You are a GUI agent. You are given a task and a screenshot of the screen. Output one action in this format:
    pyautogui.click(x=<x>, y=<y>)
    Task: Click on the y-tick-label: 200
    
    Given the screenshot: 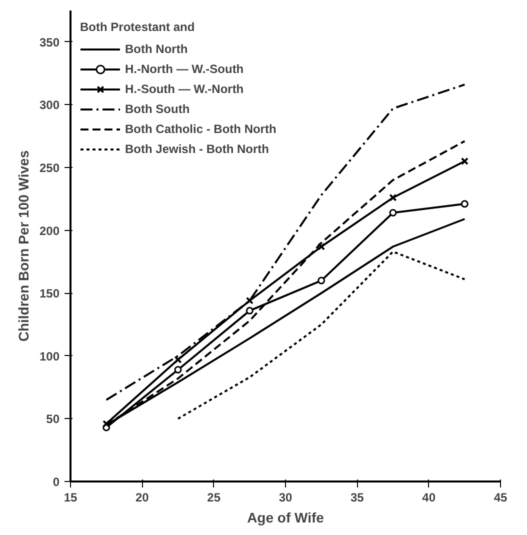 What is the action you would take?
    pyautogui.click(x=49, y=231)
    